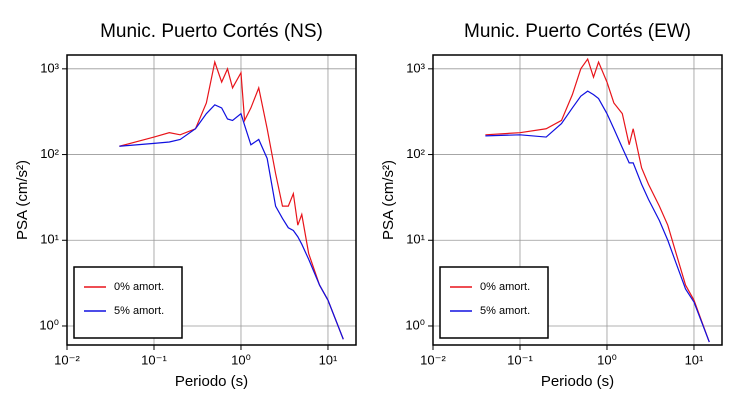  What do you see at coordinates (577, 31) in the screenshot?
I see `chart-title: Munic. Puerto Cortés (EW)` at bounding box center [577, 31].